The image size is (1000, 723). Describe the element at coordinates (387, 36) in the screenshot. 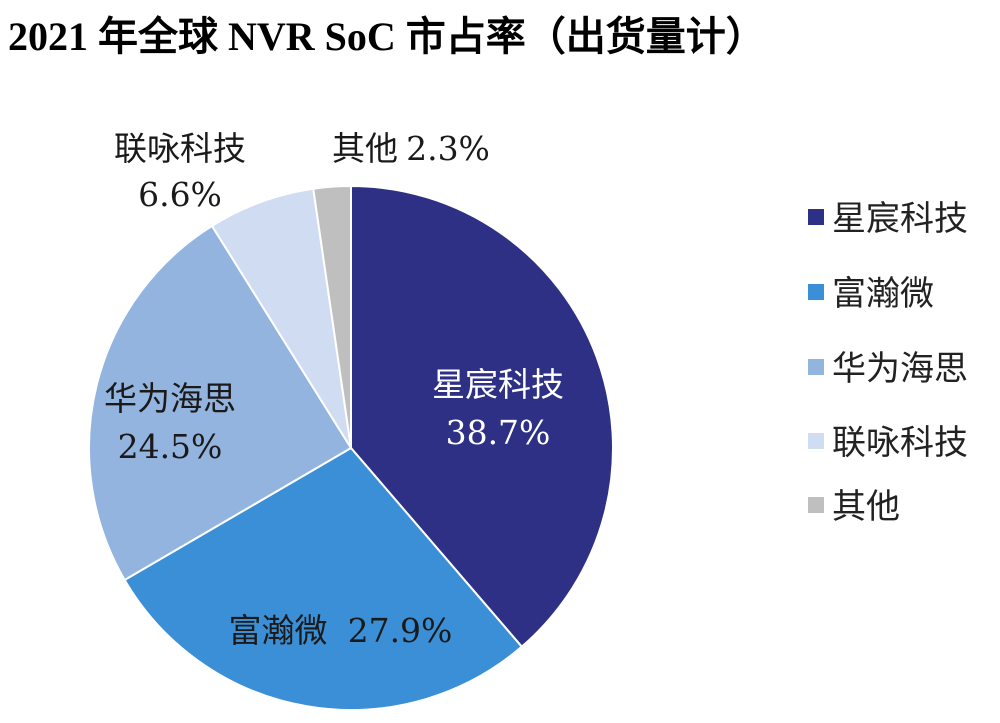

I see `chart-title: 2021 年全球 NVR SoC 市占率（出货量计）` at that location.